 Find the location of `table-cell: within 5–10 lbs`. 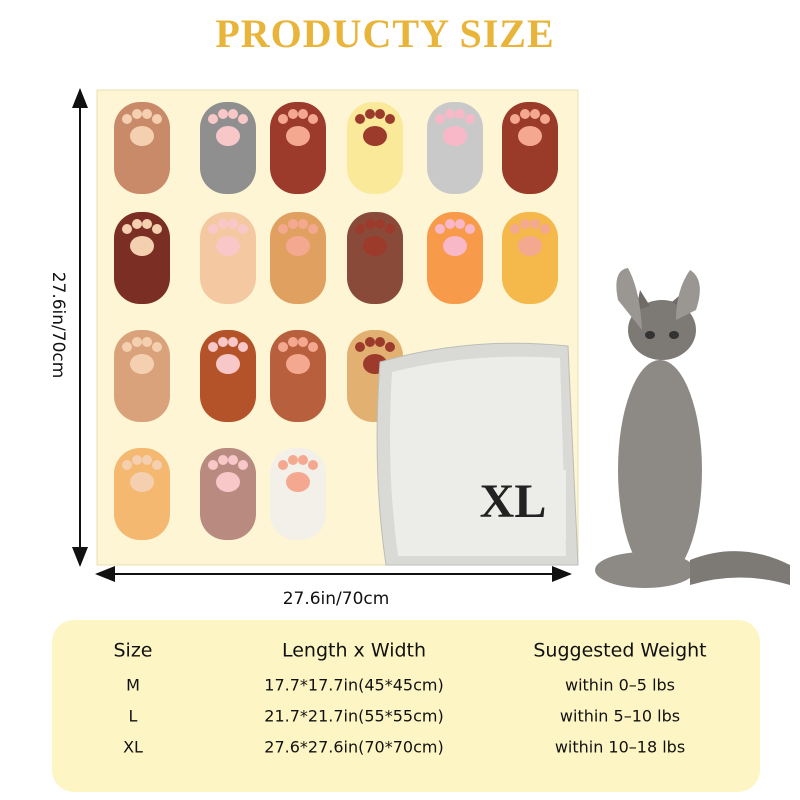

table-cell: within 5–10 lbs is located at coordinates (620, 716).